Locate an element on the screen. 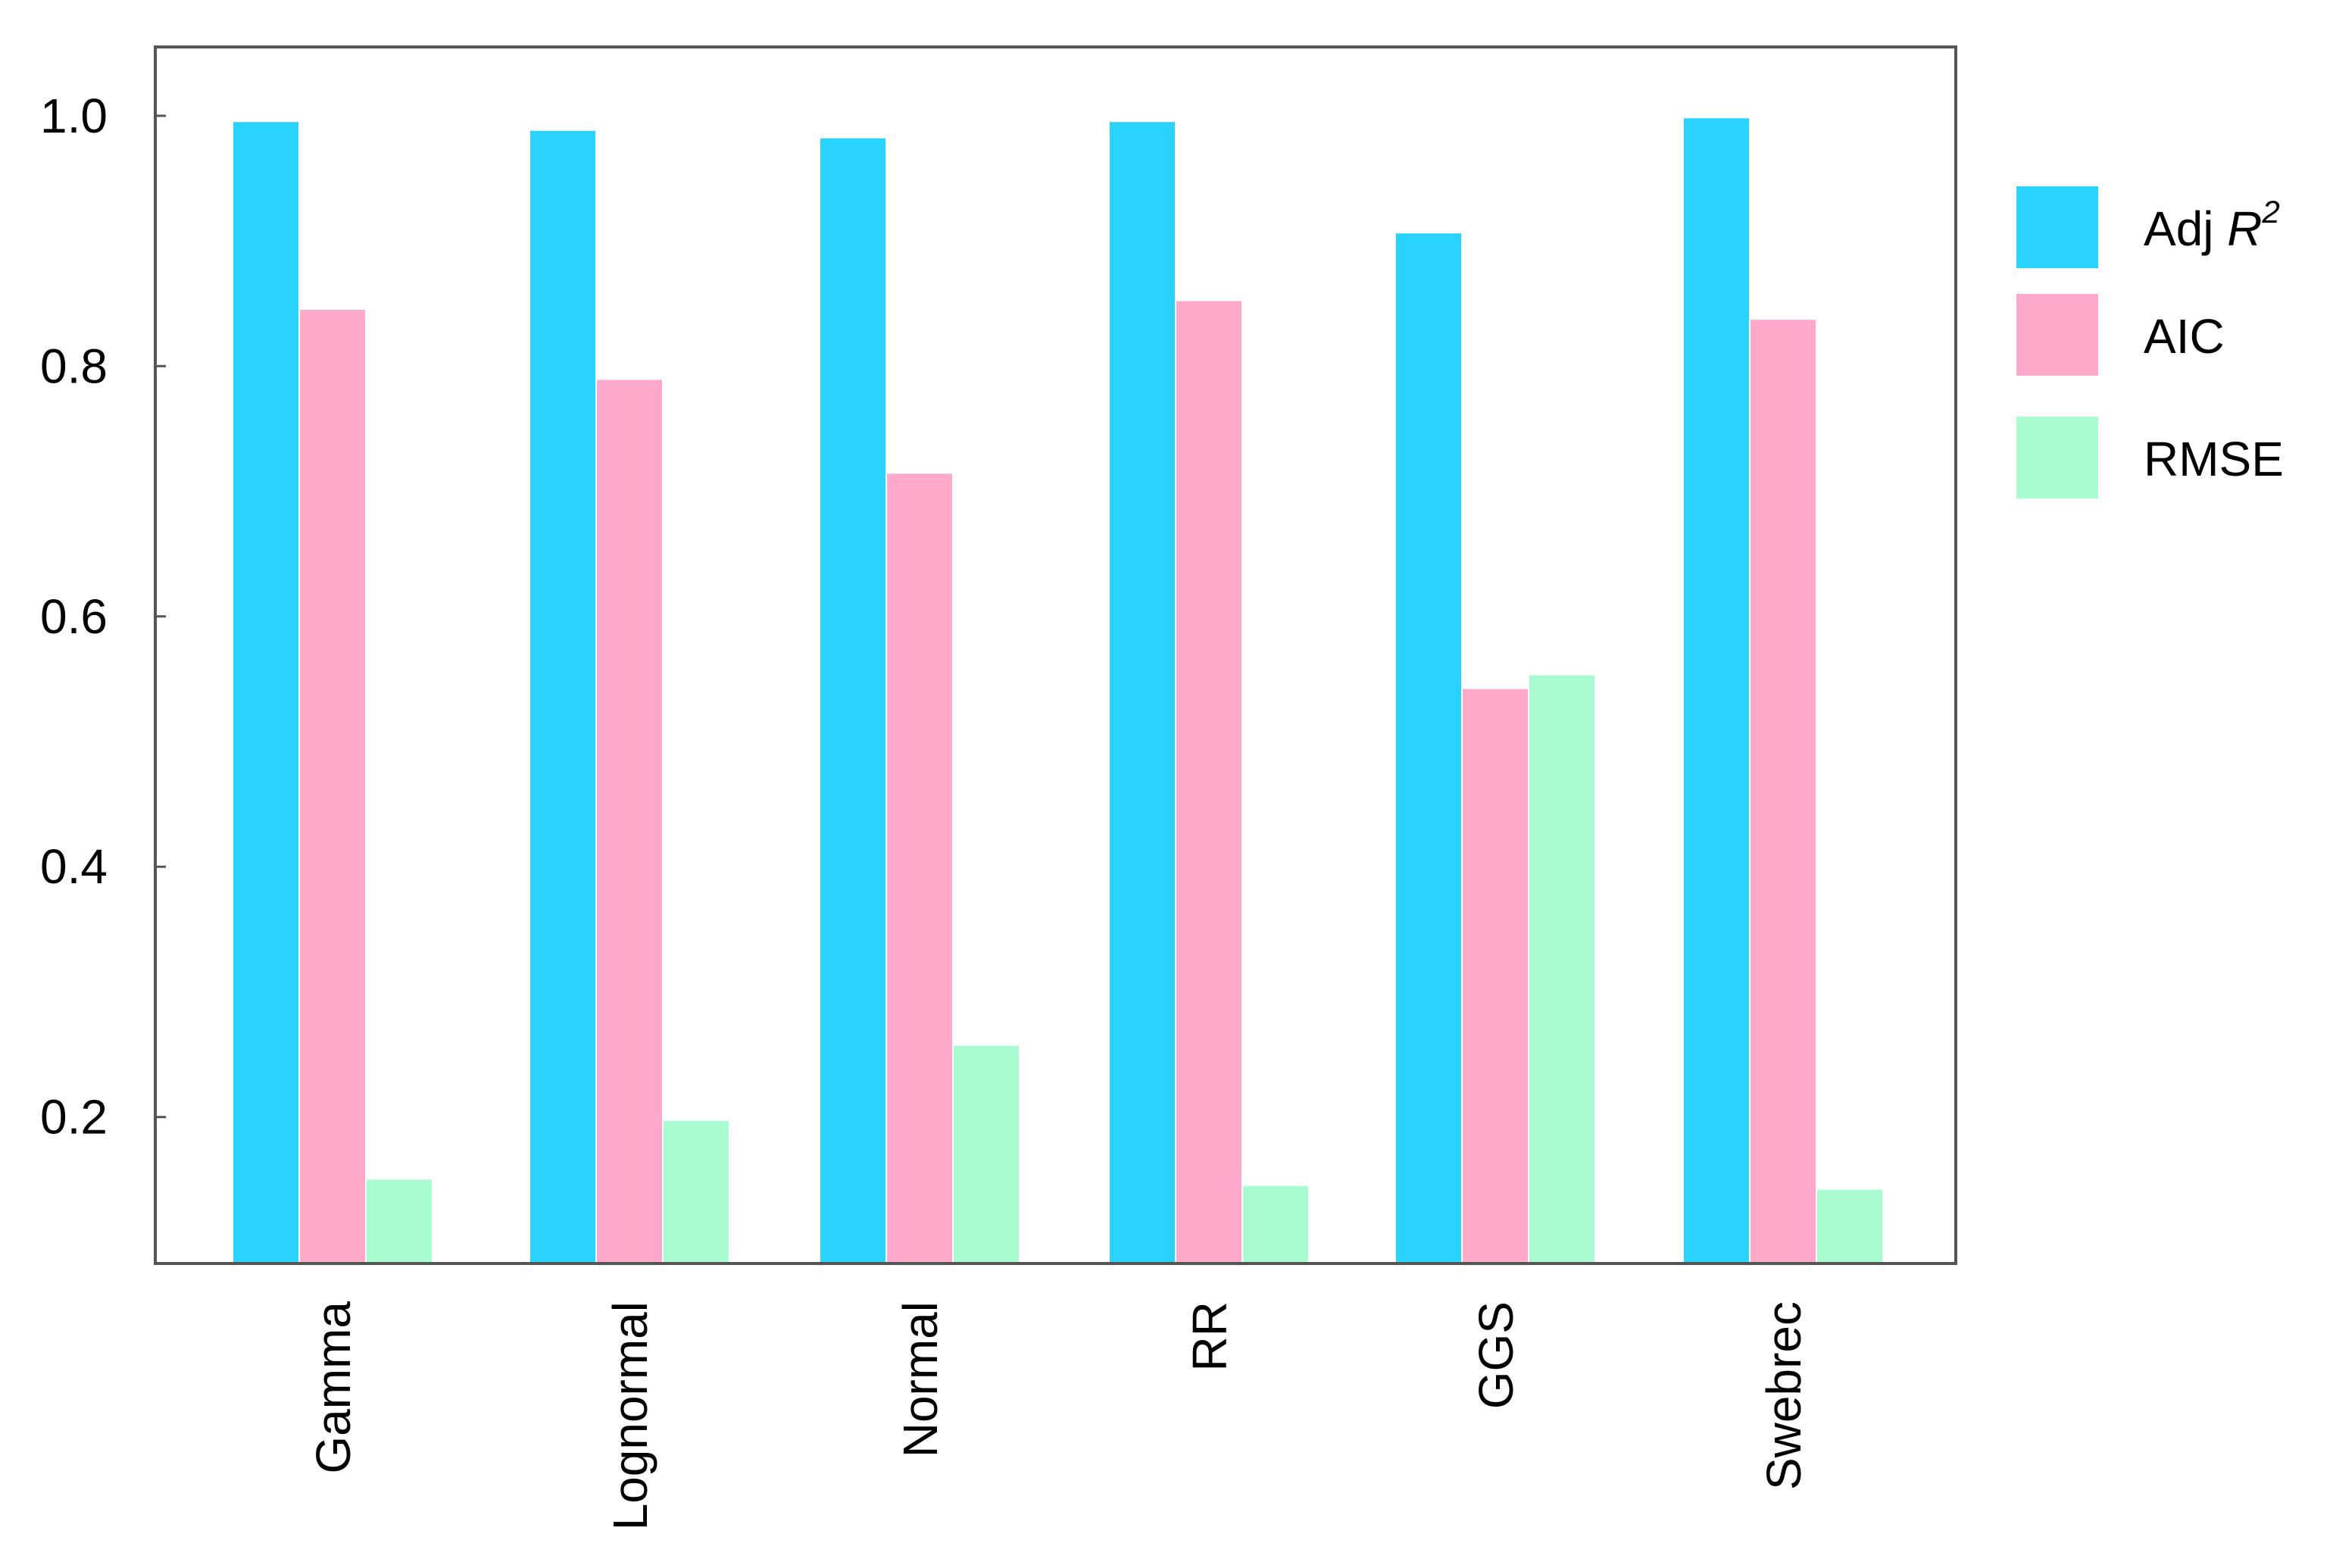  legend-label-aic: AIC is located at coordinates (2184, 337).